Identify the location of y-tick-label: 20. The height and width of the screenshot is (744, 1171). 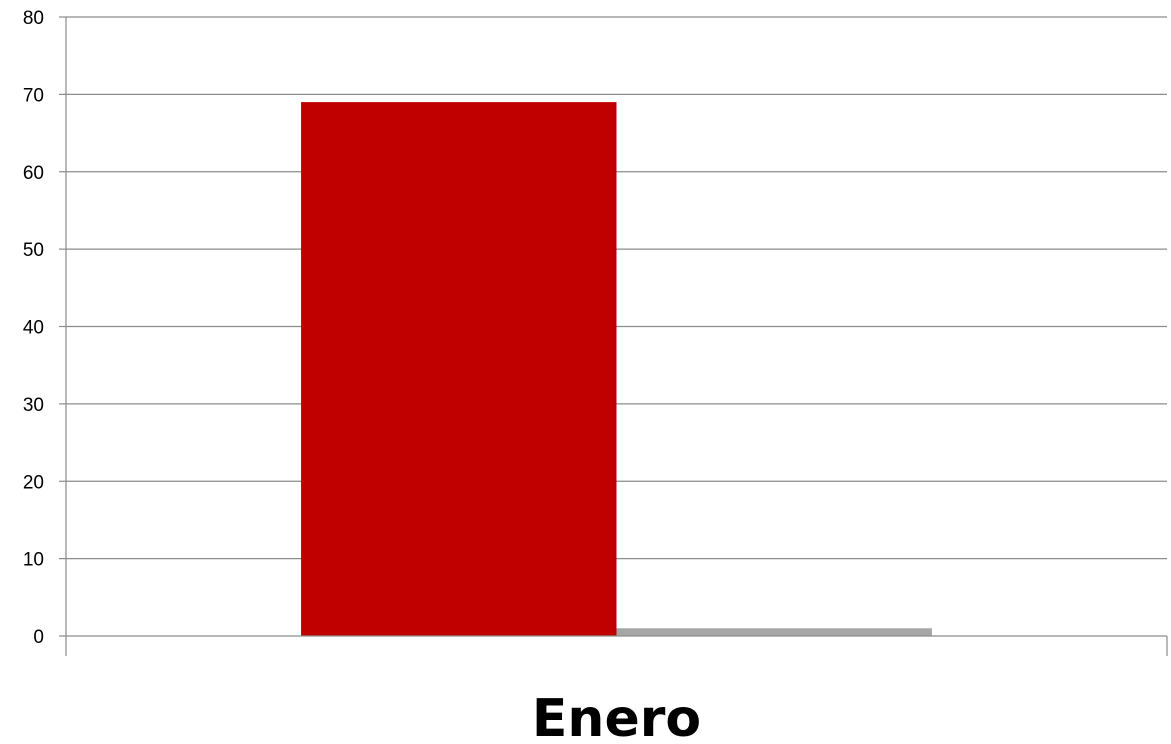
(33, 482).